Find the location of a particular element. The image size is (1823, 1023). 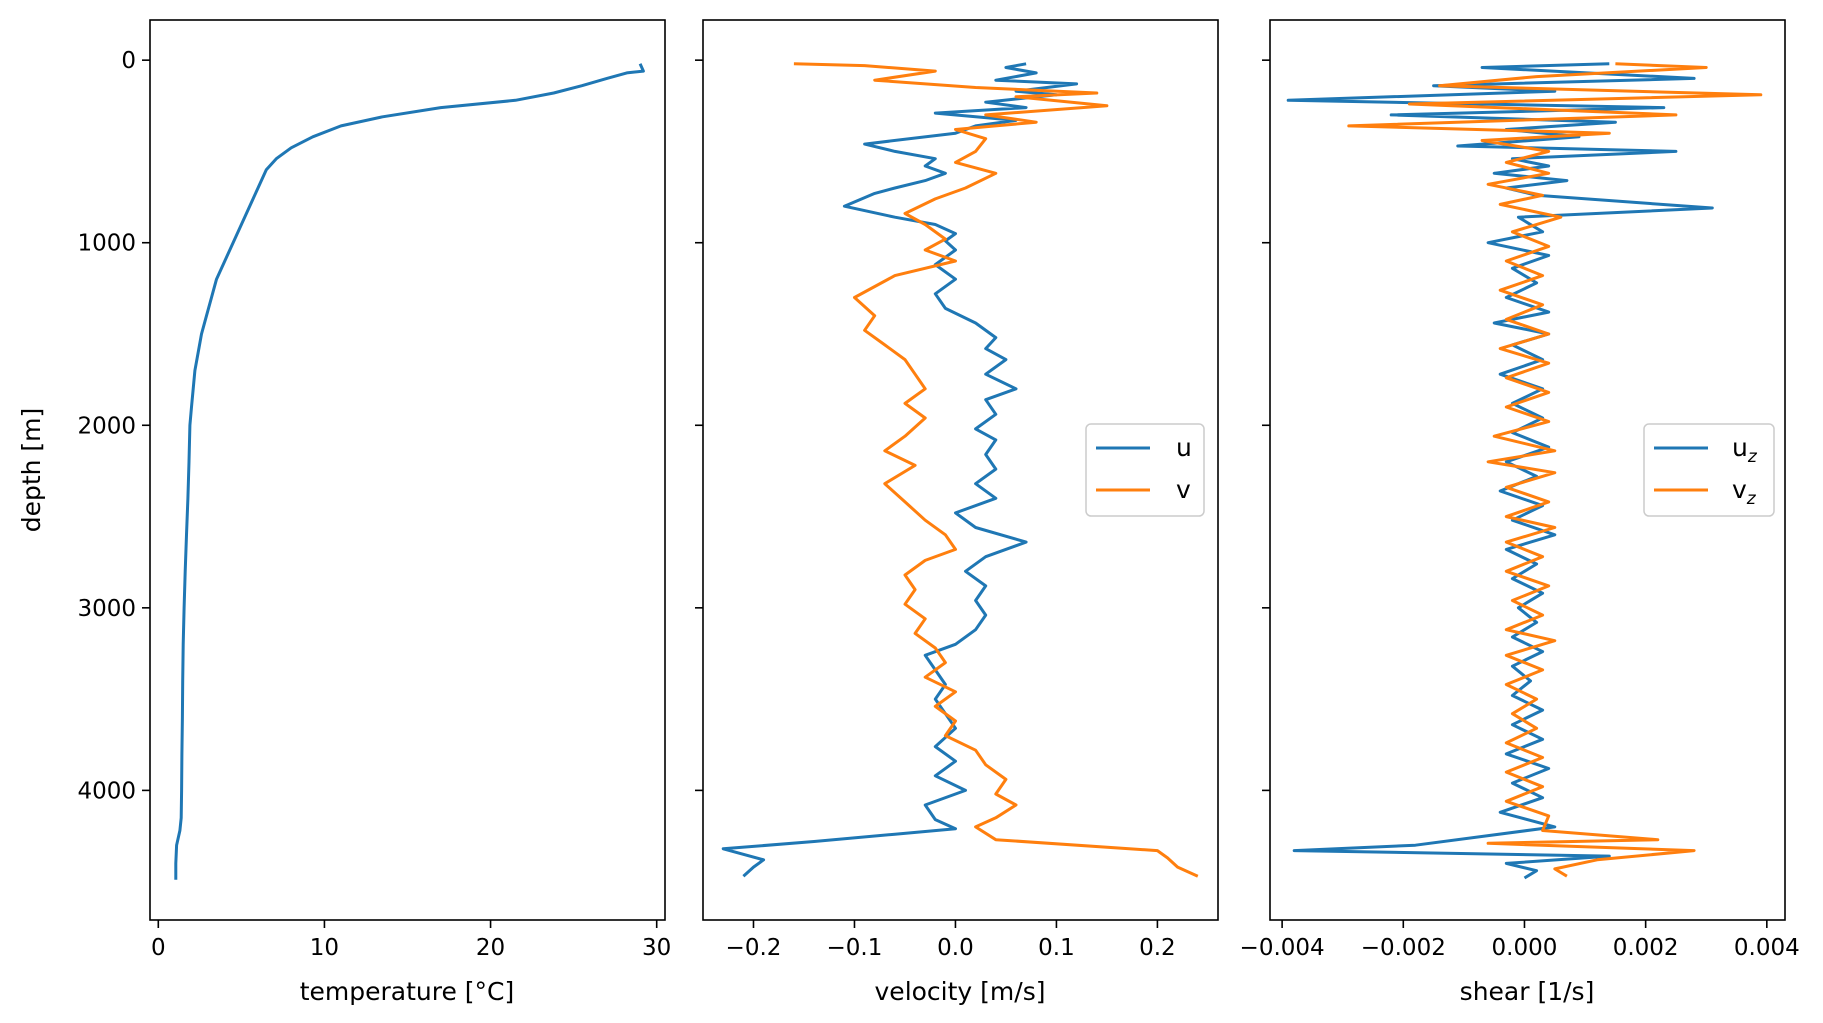

x-tick-label: 0.000 is located at coordinates (1525, 948).